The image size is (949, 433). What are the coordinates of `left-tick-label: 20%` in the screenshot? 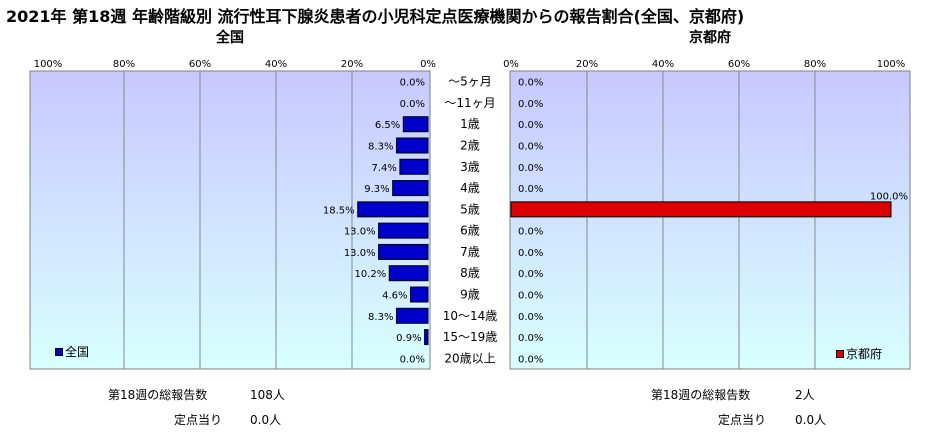 It's located at (352, 64).